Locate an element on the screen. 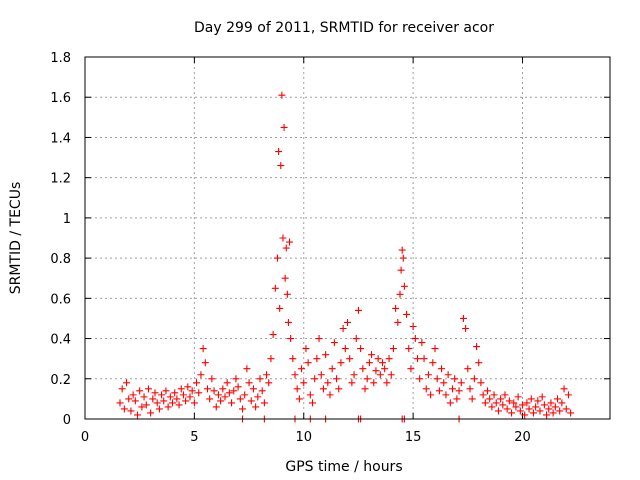 This screenshot has height=480, width=640. y-tick-label: 0.8 is located at coordinates (60, 259).